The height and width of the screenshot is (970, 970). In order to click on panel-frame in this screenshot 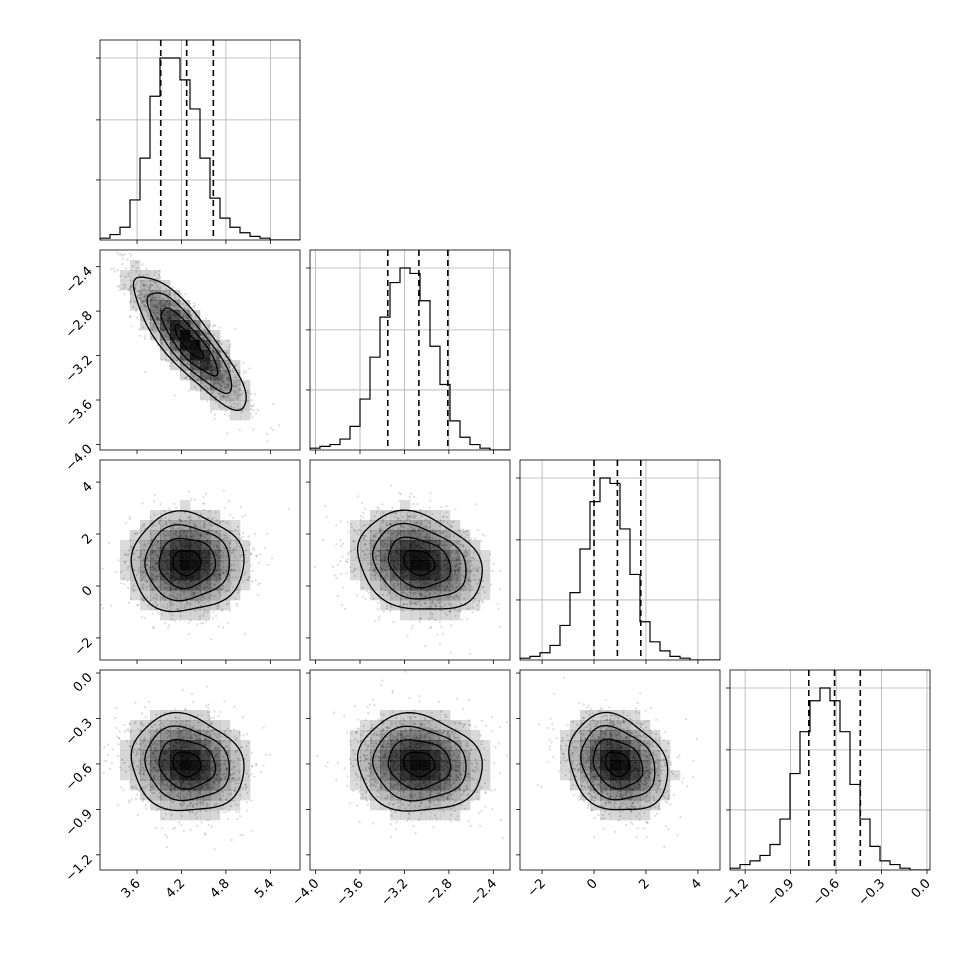, I will do `click(830, 770)`.